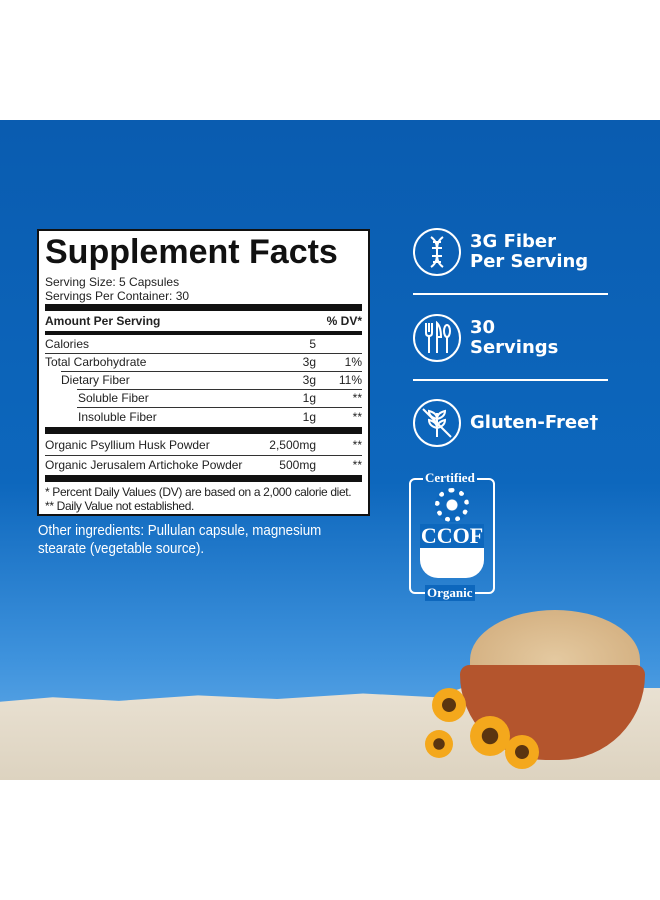 Image resolution: width=660 pixels, height=900 pixels. Describe the element at coordinates (120, 506) in the screenshot. I see `footnote: ** Daily Value not established.` at that location.